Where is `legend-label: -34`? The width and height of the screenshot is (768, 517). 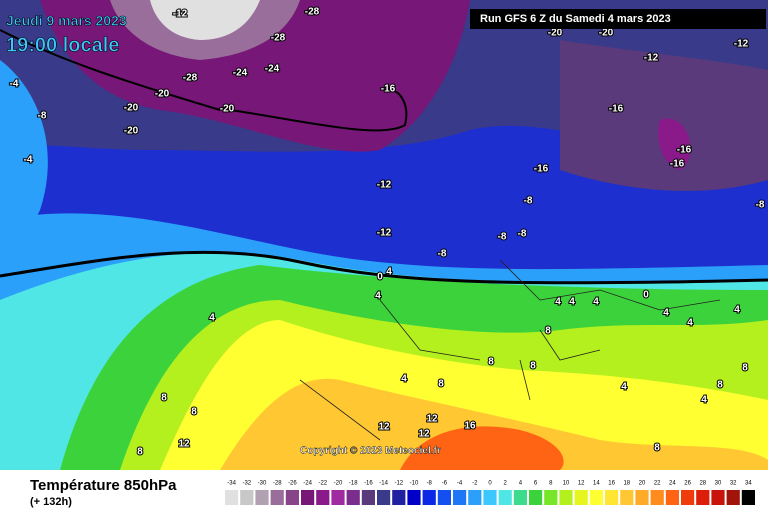 legend-label: -34 is located at coordinates (231, 484).